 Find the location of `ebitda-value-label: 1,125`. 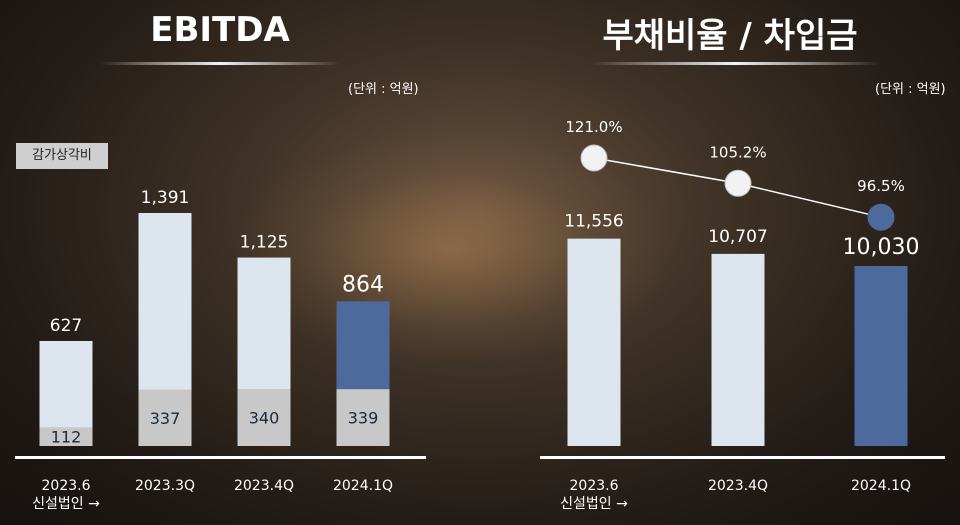

ebitda-value-label: 1,125 is located at coordinates (264, 243).